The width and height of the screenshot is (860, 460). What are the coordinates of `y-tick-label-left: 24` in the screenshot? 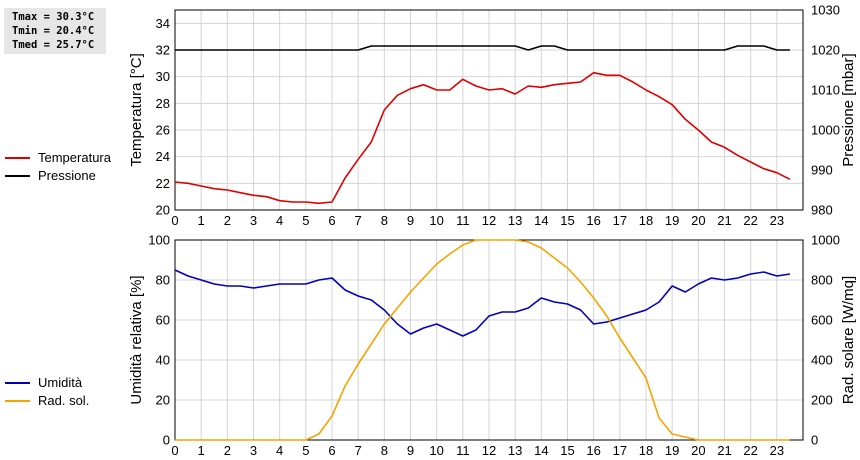 It's located at (163, 156).